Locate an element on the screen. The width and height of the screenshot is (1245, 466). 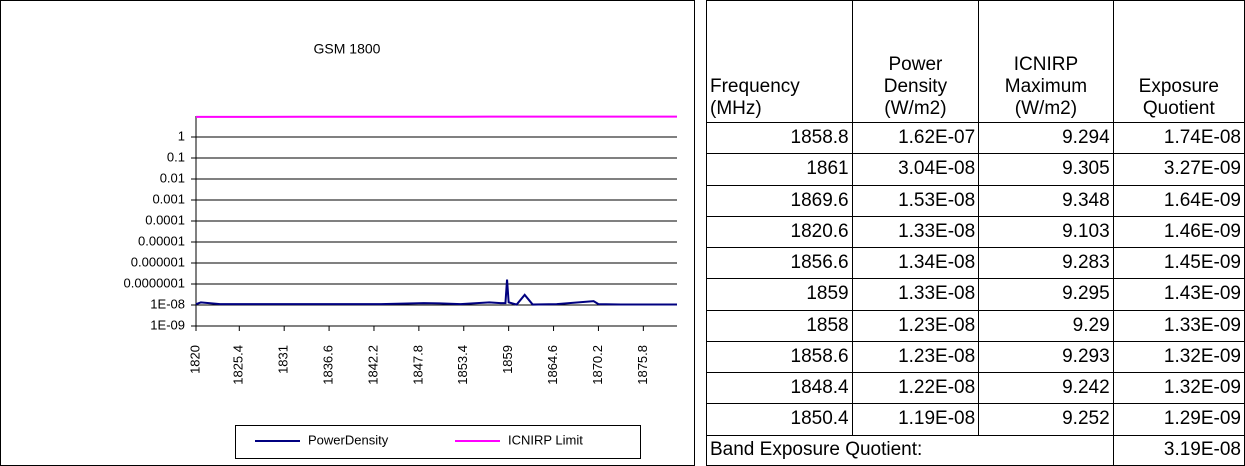
table-row: 1856.6 1.34E-08 9.283 1.45E-09 is located at coordinates (975, 263).